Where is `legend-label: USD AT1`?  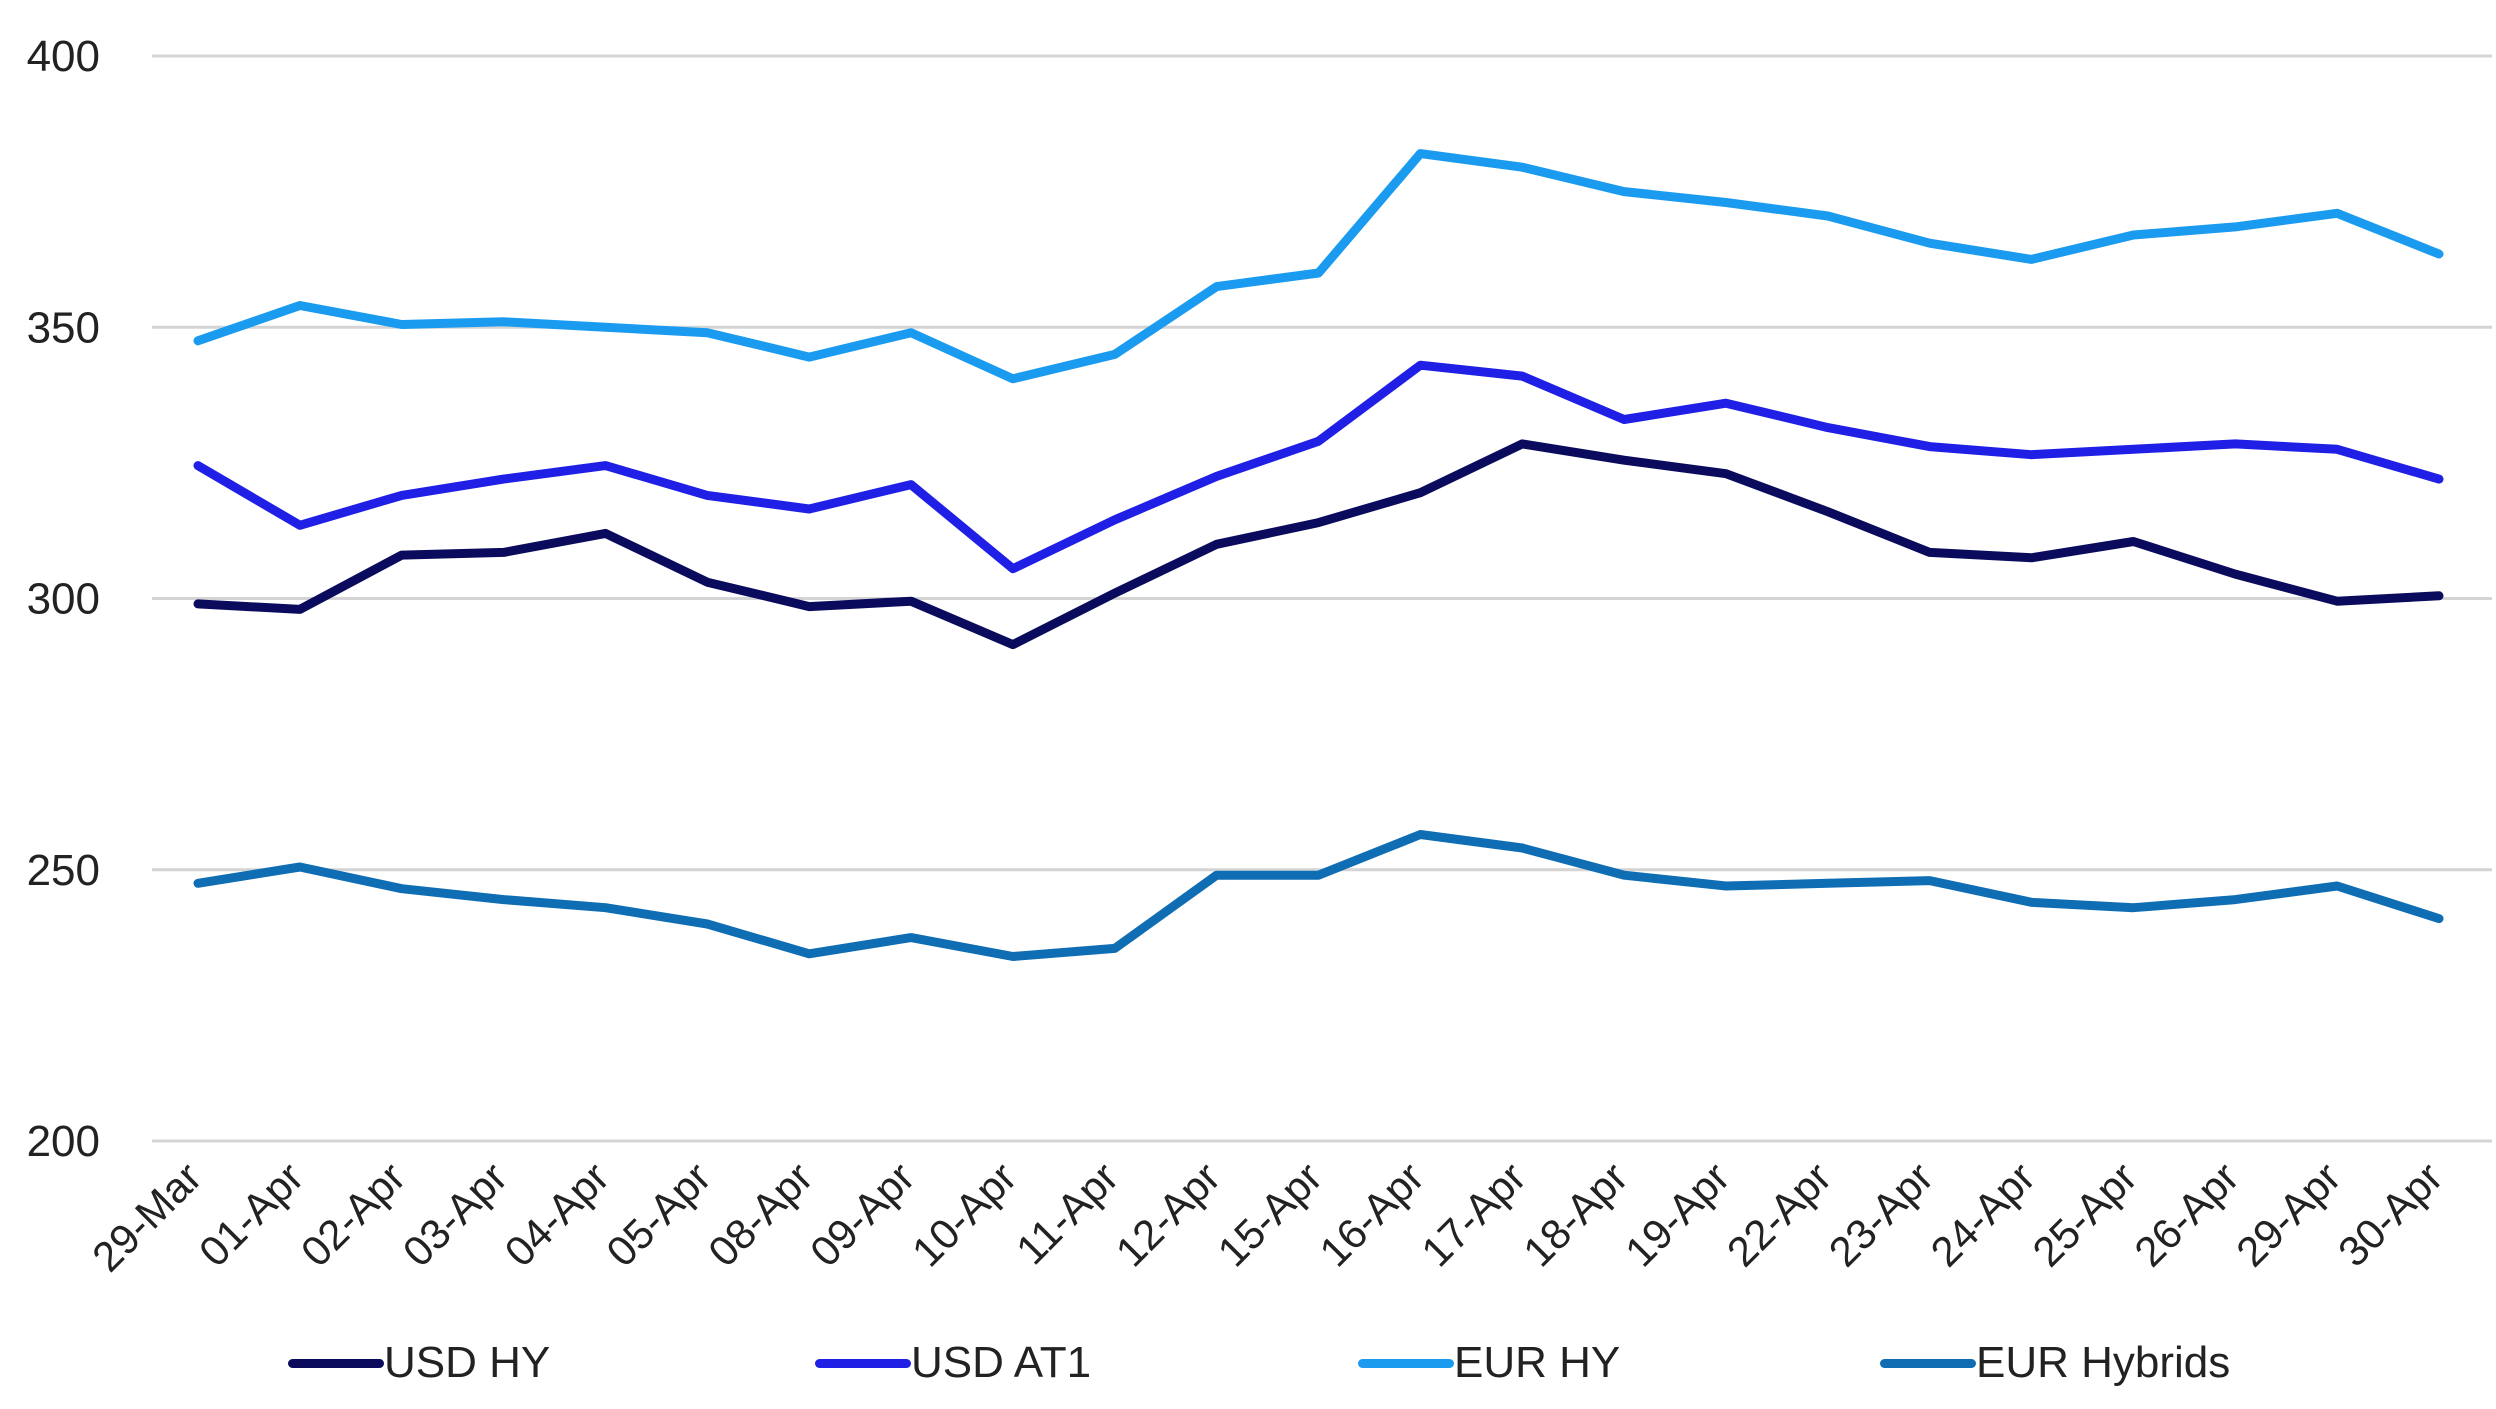
legend-label: USD AT1 is located at coordinates (1001, 1362).